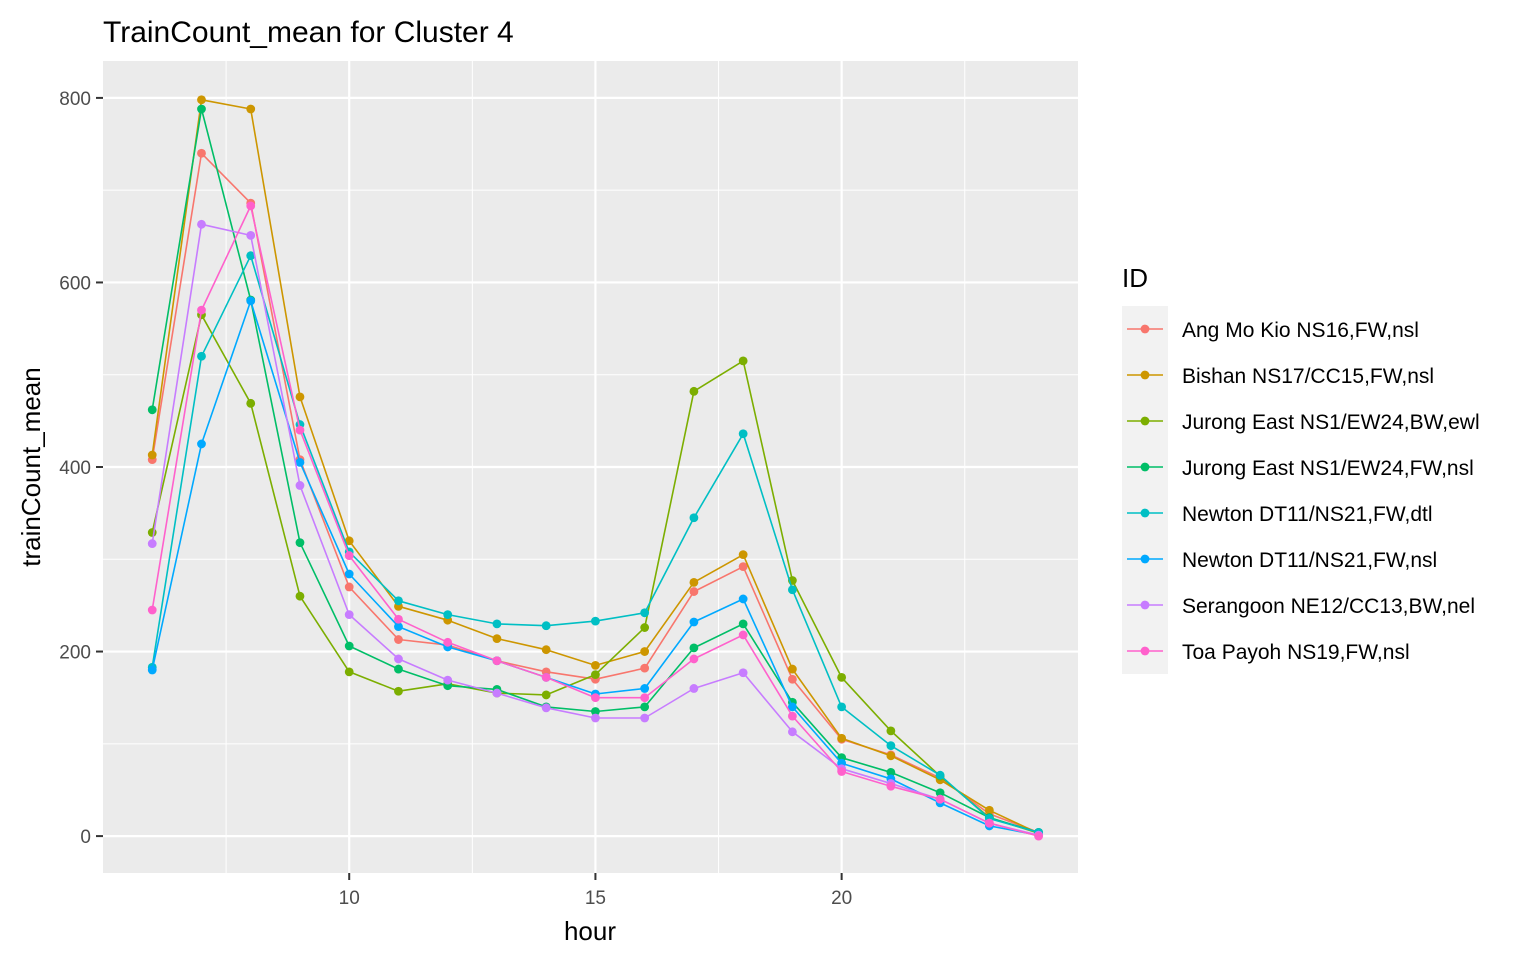 This screenshot has height=960, width=1536. I want to click on legend-keys-background, so click(1145, 490).